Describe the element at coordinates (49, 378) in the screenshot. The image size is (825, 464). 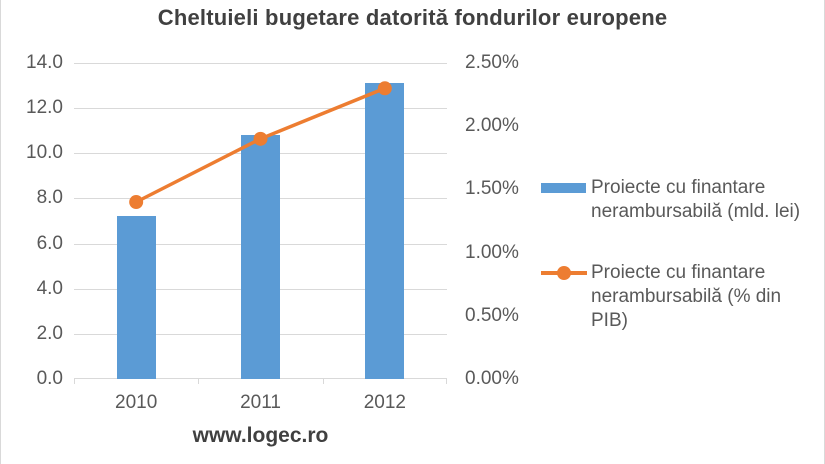
I see `left-axis-tick-label: 0.0` at that location.